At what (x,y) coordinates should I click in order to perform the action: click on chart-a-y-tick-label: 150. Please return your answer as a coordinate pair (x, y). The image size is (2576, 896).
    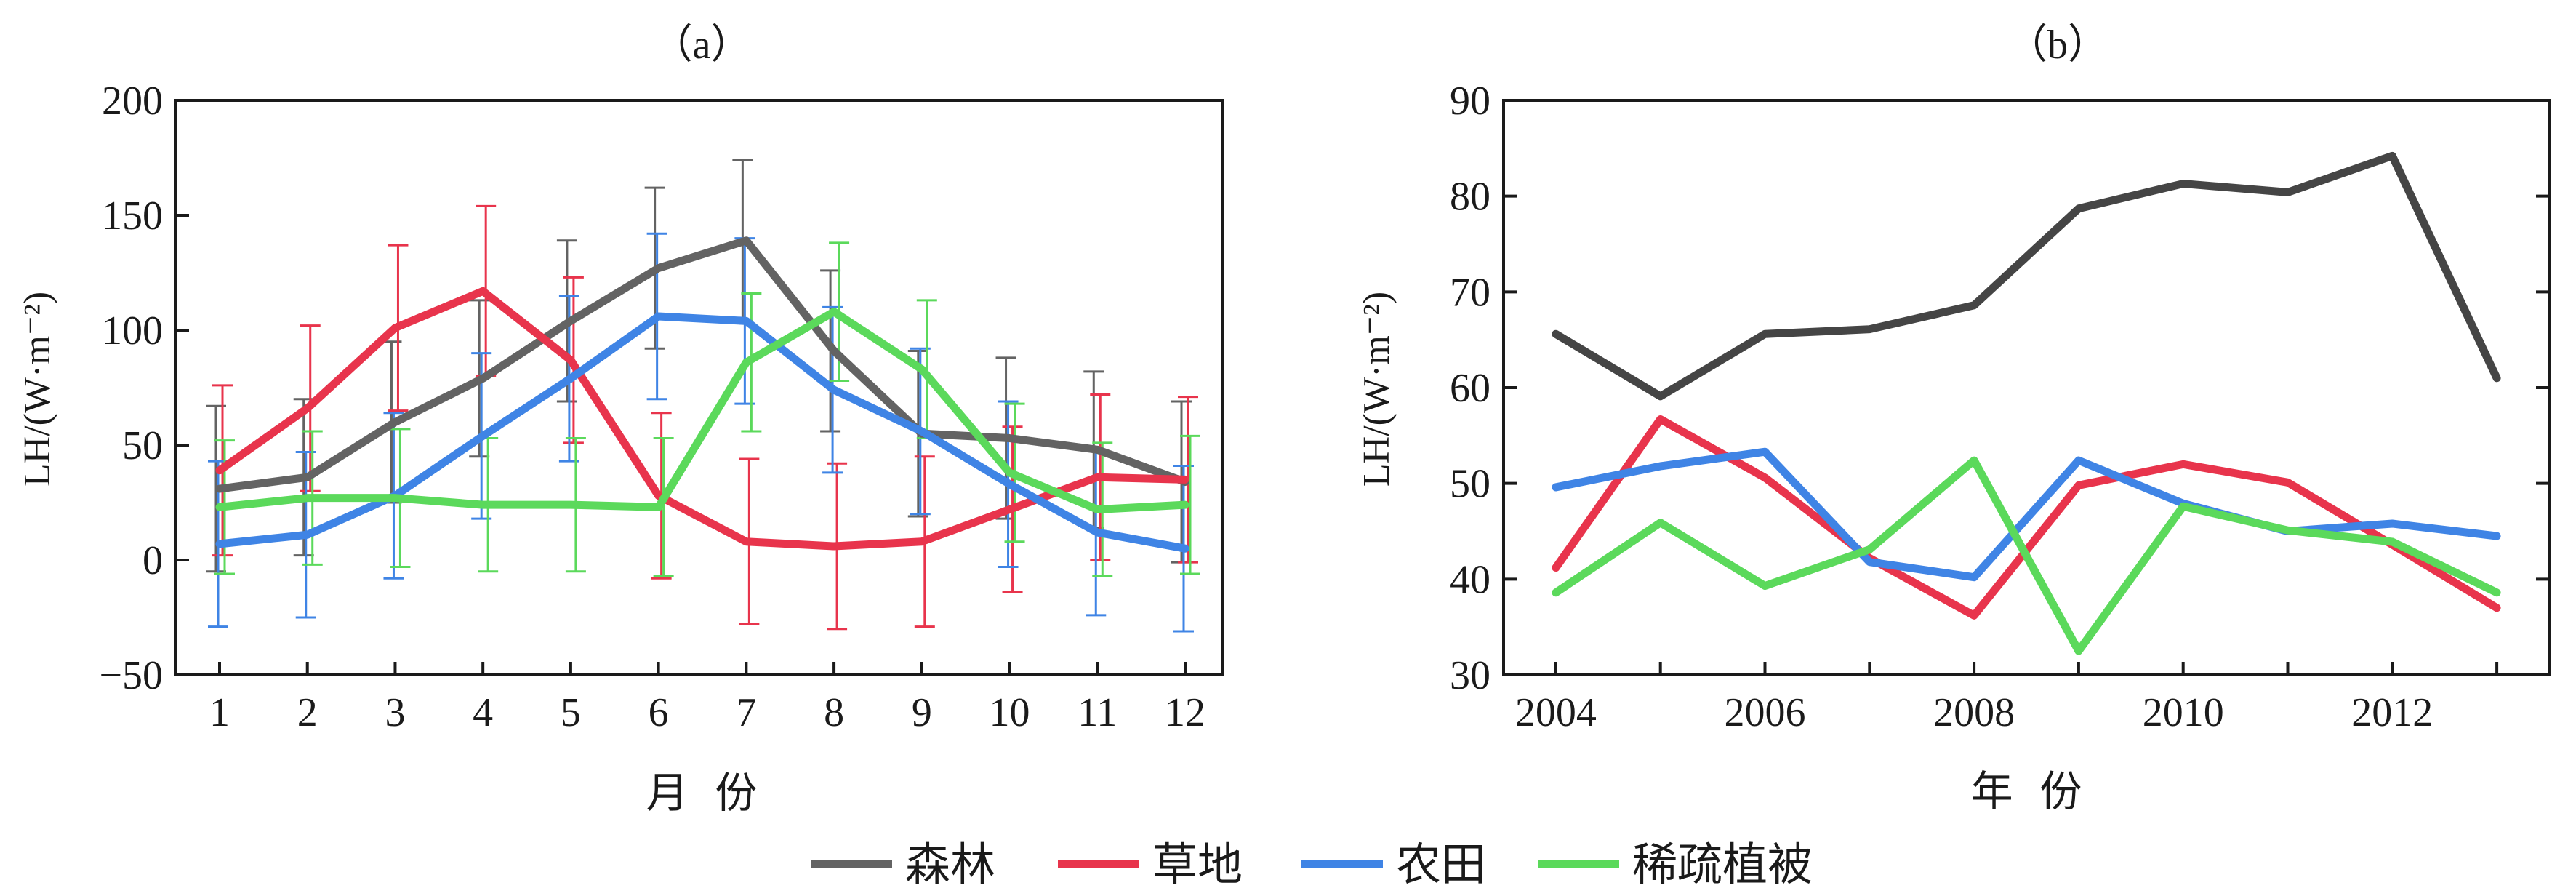
    Looking at the image, I should click on (132, 216).